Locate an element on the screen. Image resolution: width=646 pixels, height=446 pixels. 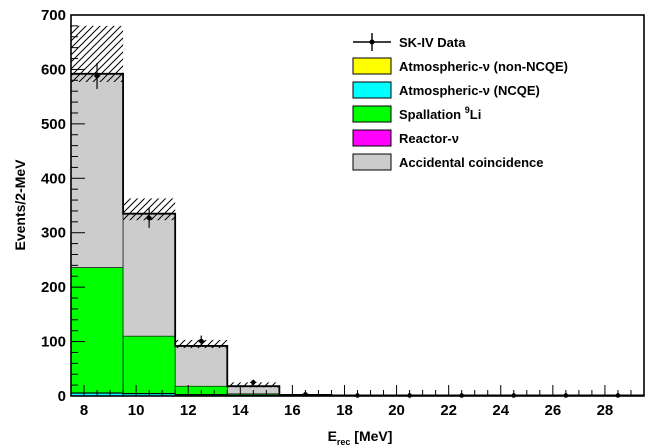
x-tick-label: 12 is located at coordinates (188, 410).